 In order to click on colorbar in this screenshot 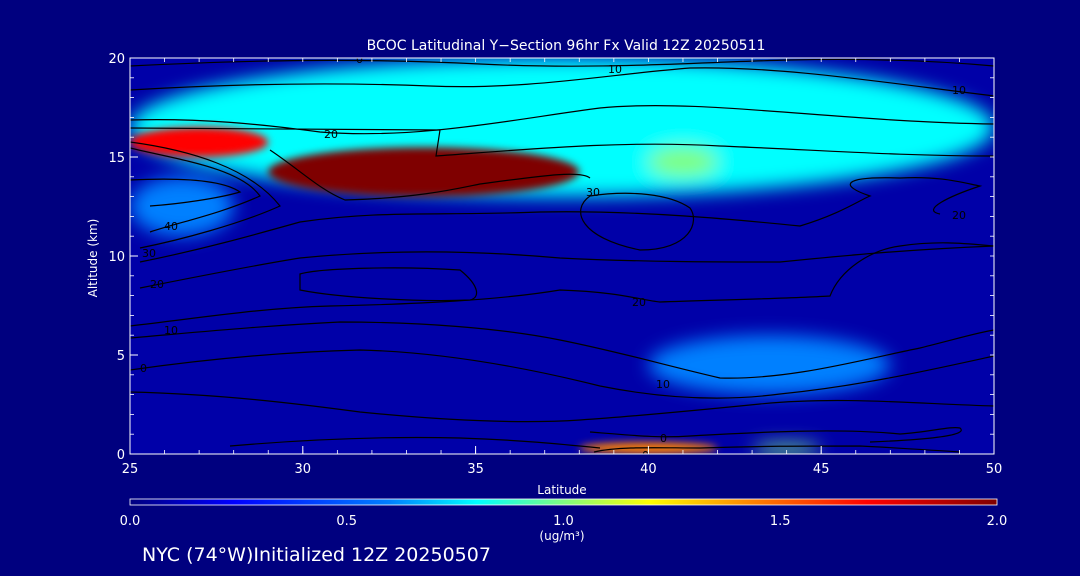, I will do `click(563, 502)`.